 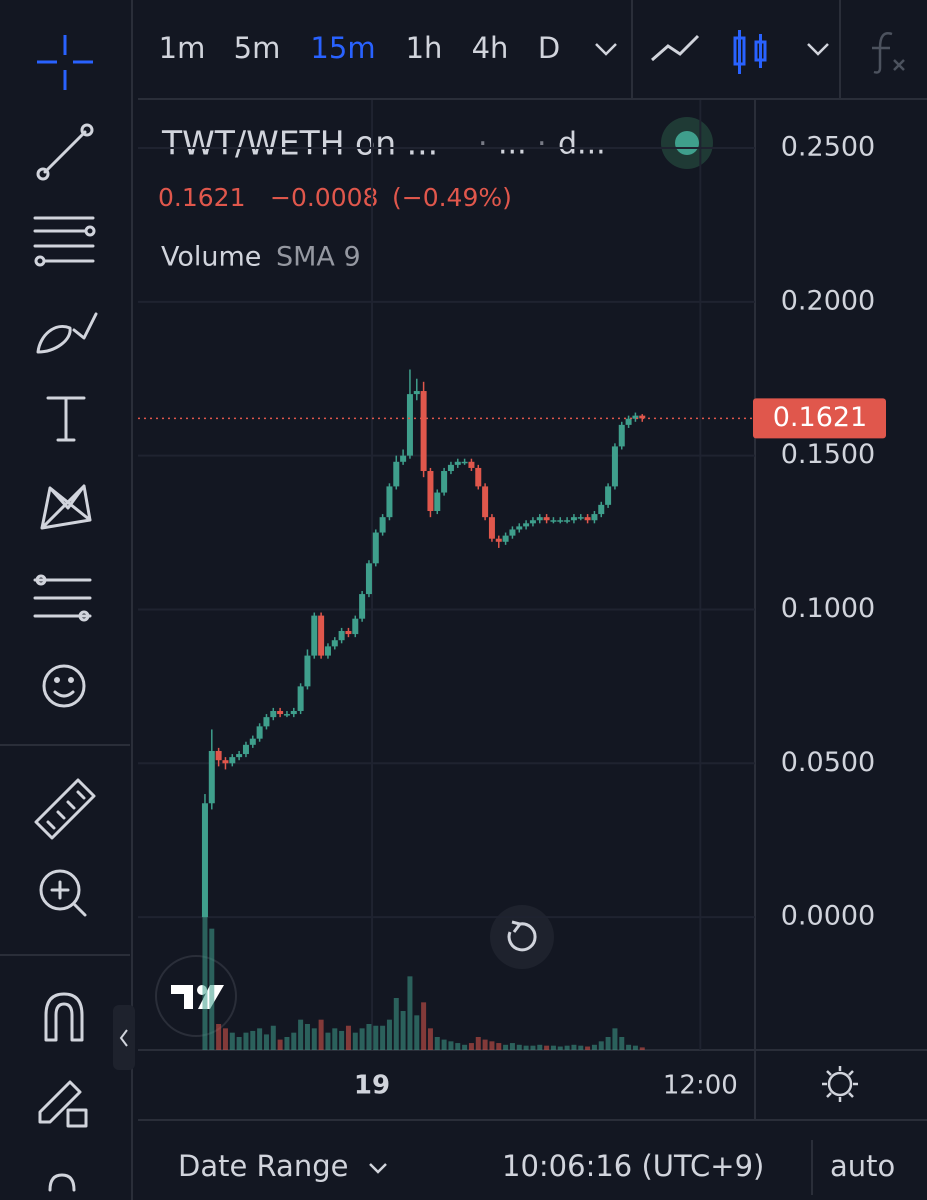 I want to click on settings-button, so click(x=840, y=1084).